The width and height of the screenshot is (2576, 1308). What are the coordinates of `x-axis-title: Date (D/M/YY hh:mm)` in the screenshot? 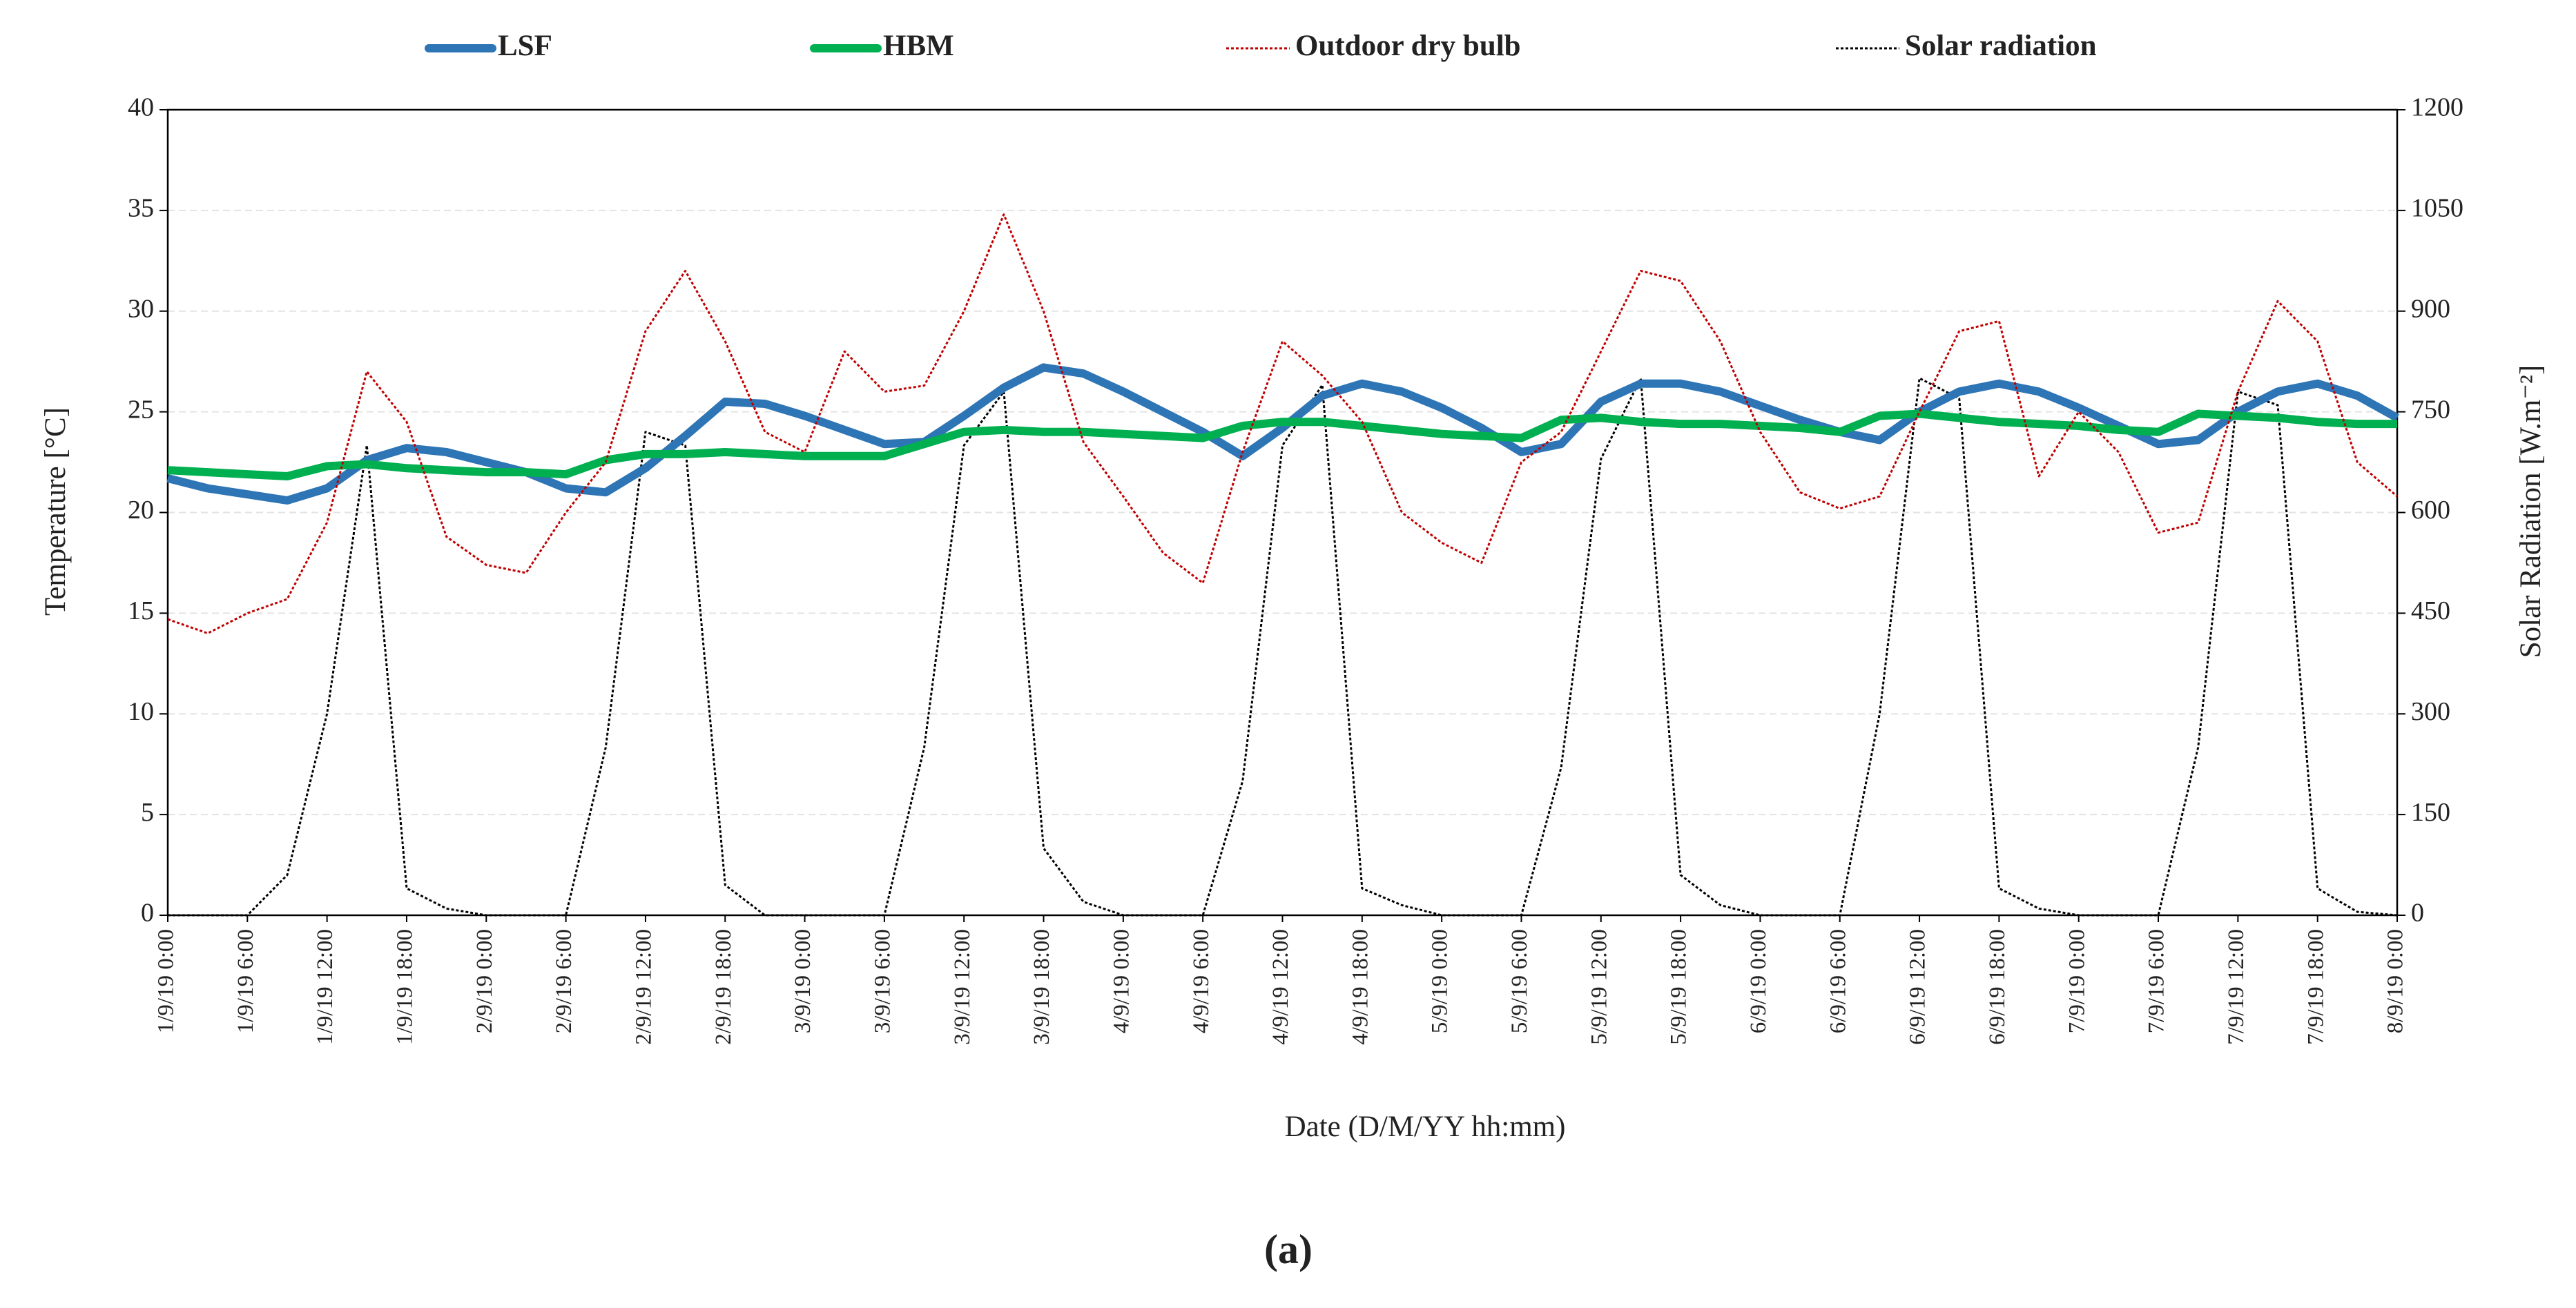 It's located at (1426, 1127).